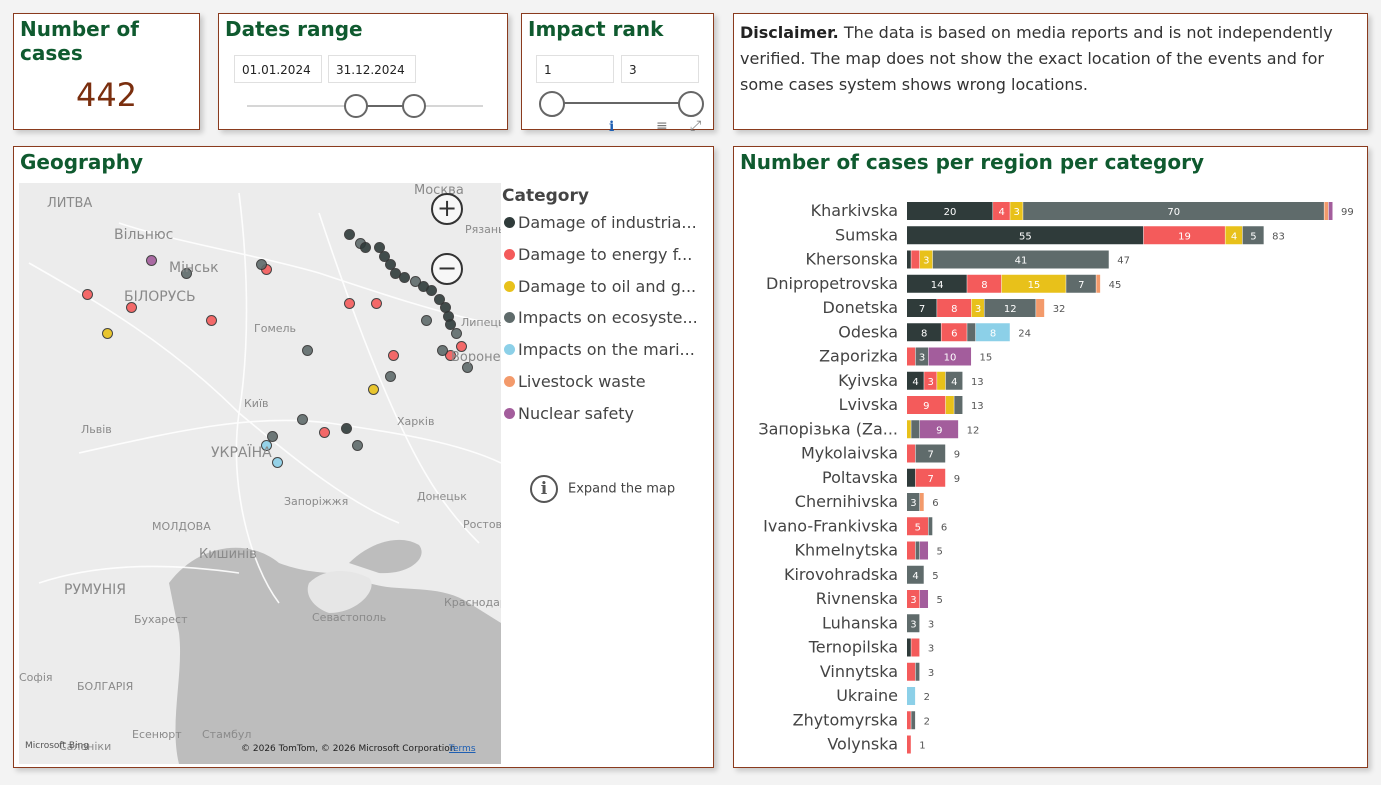 Image resolution: width=1381 pixels, height=785 pixels. Describe the element at coordinates (691, 104) in the screenshot. I see `impact-slider-max-thumb` at that location.